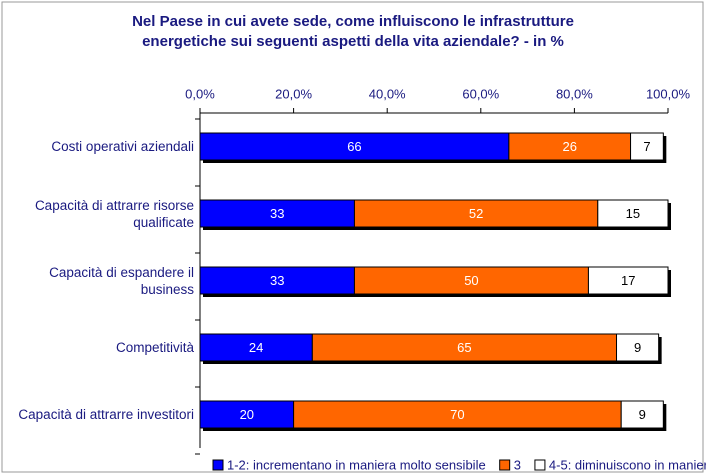  I want to click on data-label: 52, so click(476, 213).